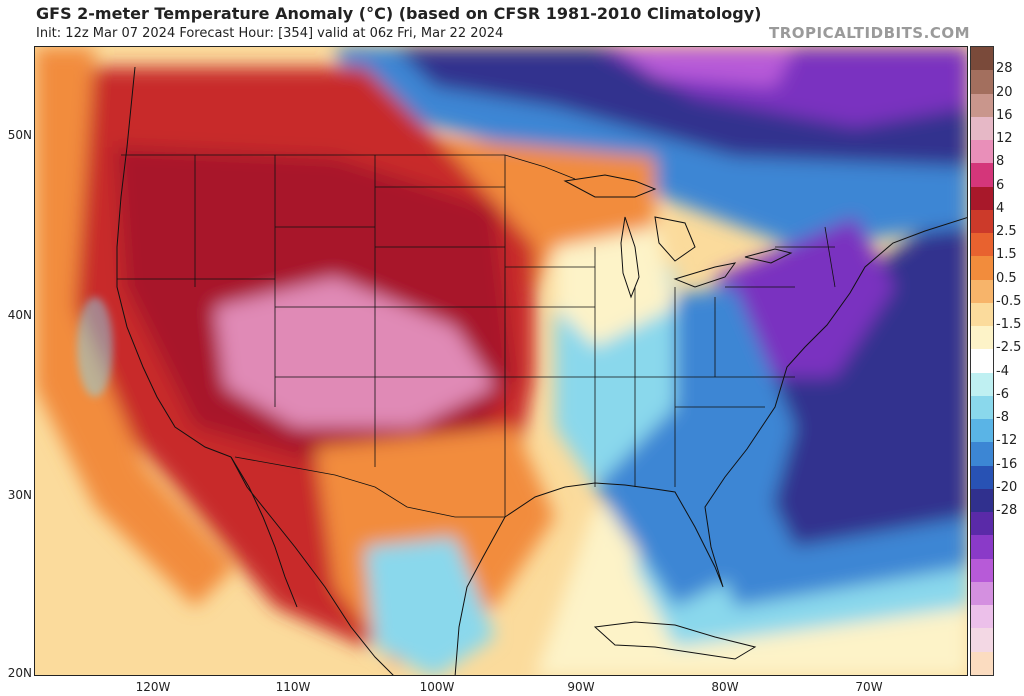 The height and width of the screenshot is (696, 1024). I want to click on lon-label-100w: 100W, so click(437, 687).